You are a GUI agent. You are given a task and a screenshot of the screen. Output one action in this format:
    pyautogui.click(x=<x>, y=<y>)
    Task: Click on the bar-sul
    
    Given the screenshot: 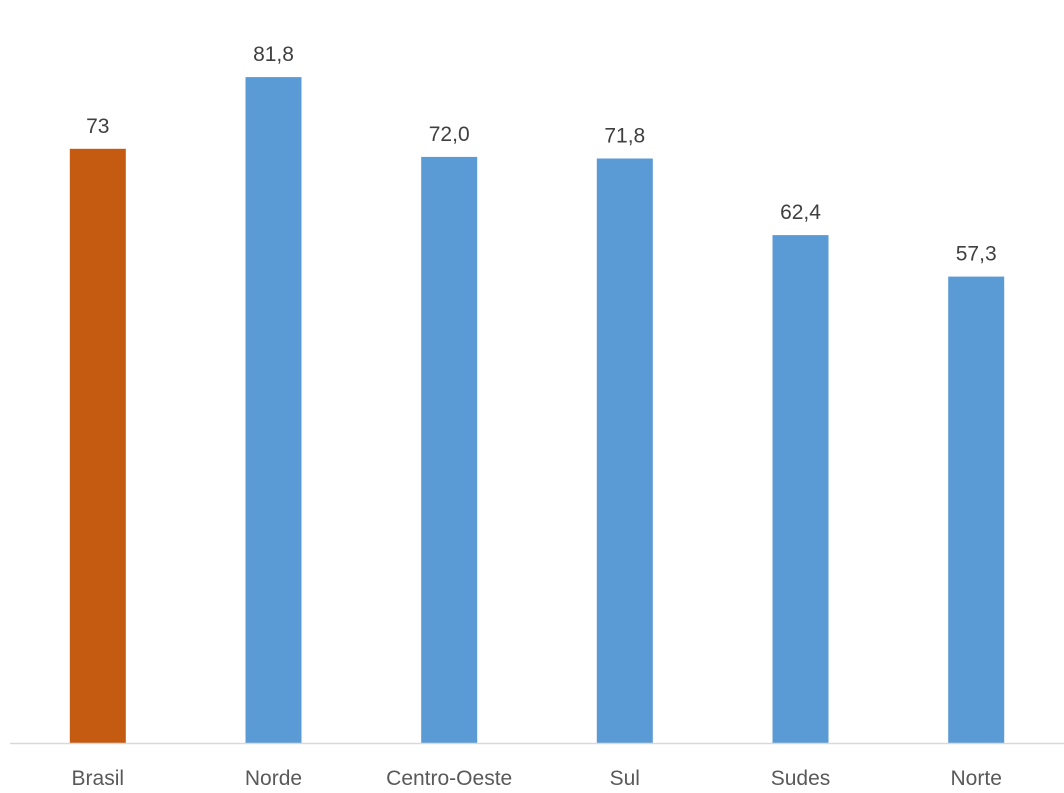 What is the action you would take?
    pyautogui.click(x=624, y=450)
    